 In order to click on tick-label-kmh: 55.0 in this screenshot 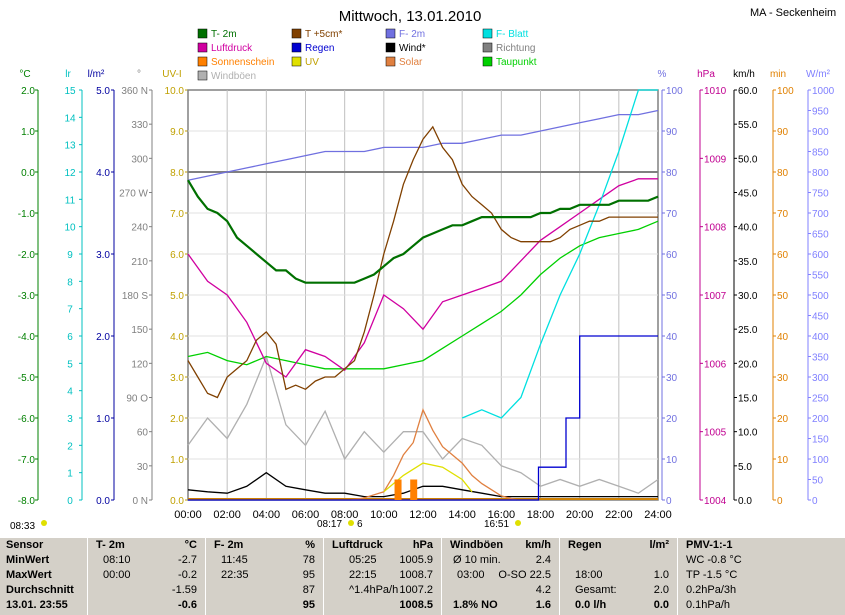, I will do `click(748, 125)`.